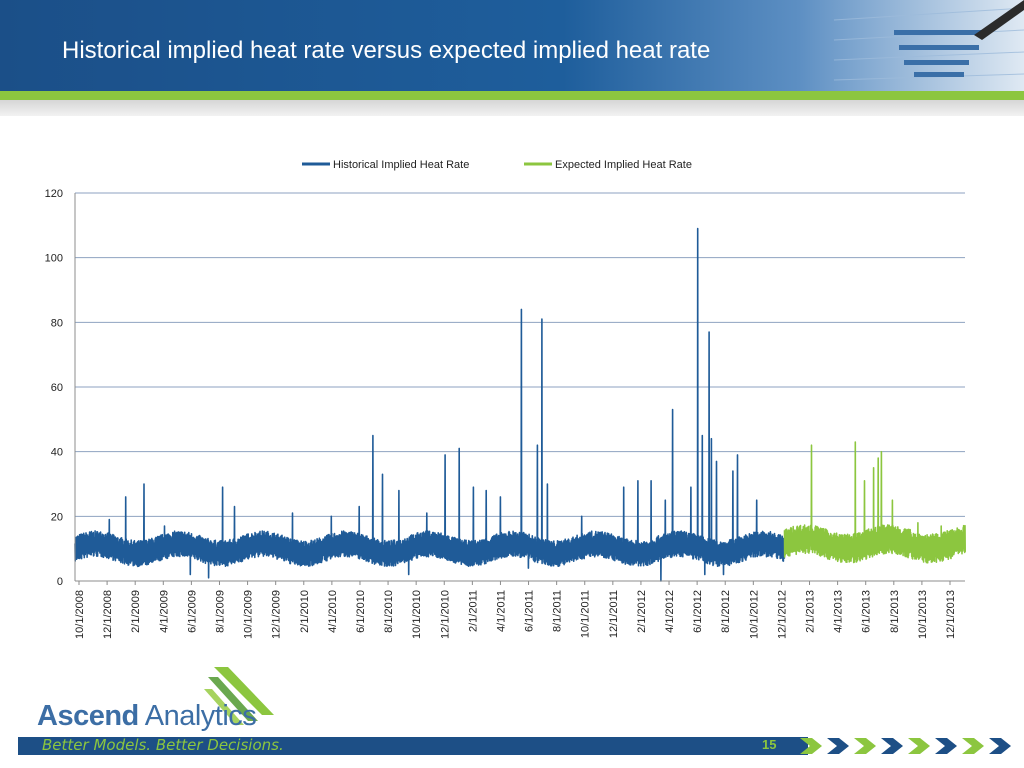 The height and width of the screenshot is (768, 1024). Describe the element at coordinates (905, 746) in the screenshot. I see `footer-chevrons-decoration` at that location.